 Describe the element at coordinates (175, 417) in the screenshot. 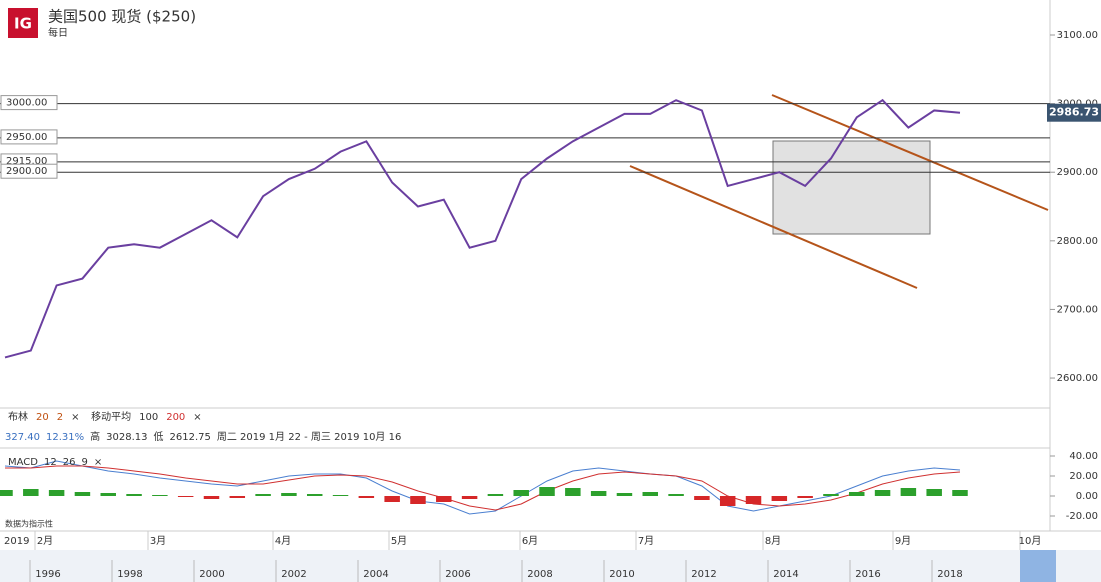

I see `legend-text: 200` at that location.